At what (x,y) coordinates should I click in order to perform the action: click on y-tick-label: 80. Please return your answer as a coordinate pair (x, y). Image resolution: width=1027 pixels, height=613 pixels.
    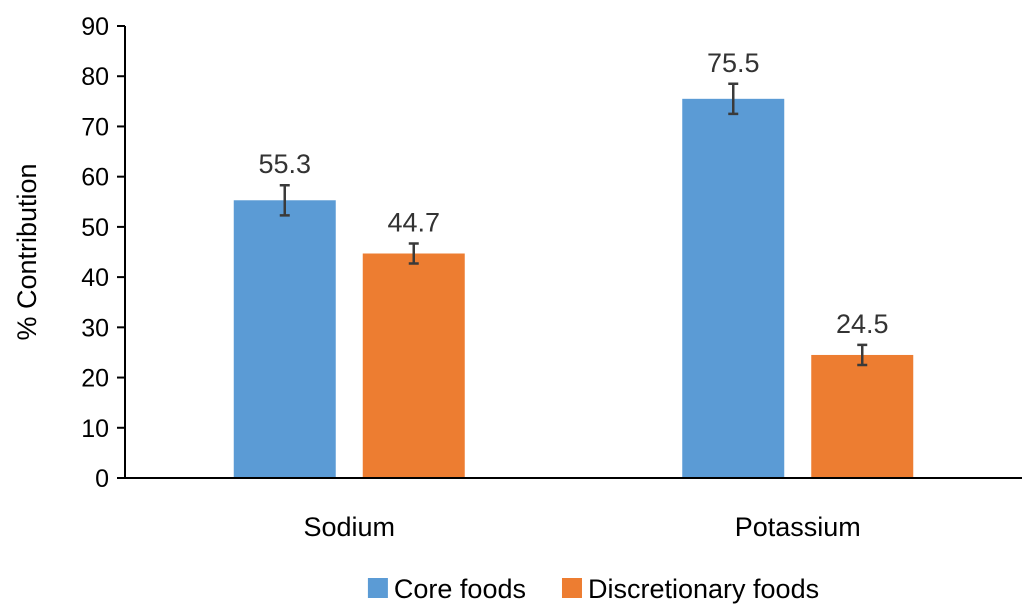
    Looking at the image, I should click on (95, 77).